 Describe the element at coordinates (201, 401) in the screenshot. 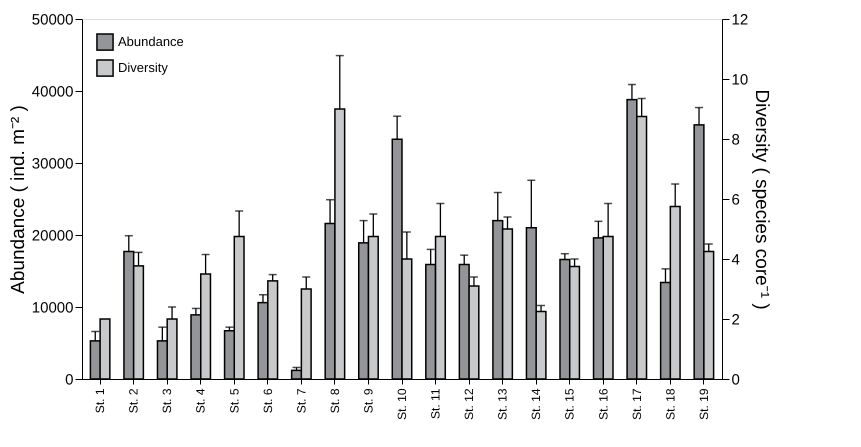

I see `x-tick-label: St. 4` at that location.